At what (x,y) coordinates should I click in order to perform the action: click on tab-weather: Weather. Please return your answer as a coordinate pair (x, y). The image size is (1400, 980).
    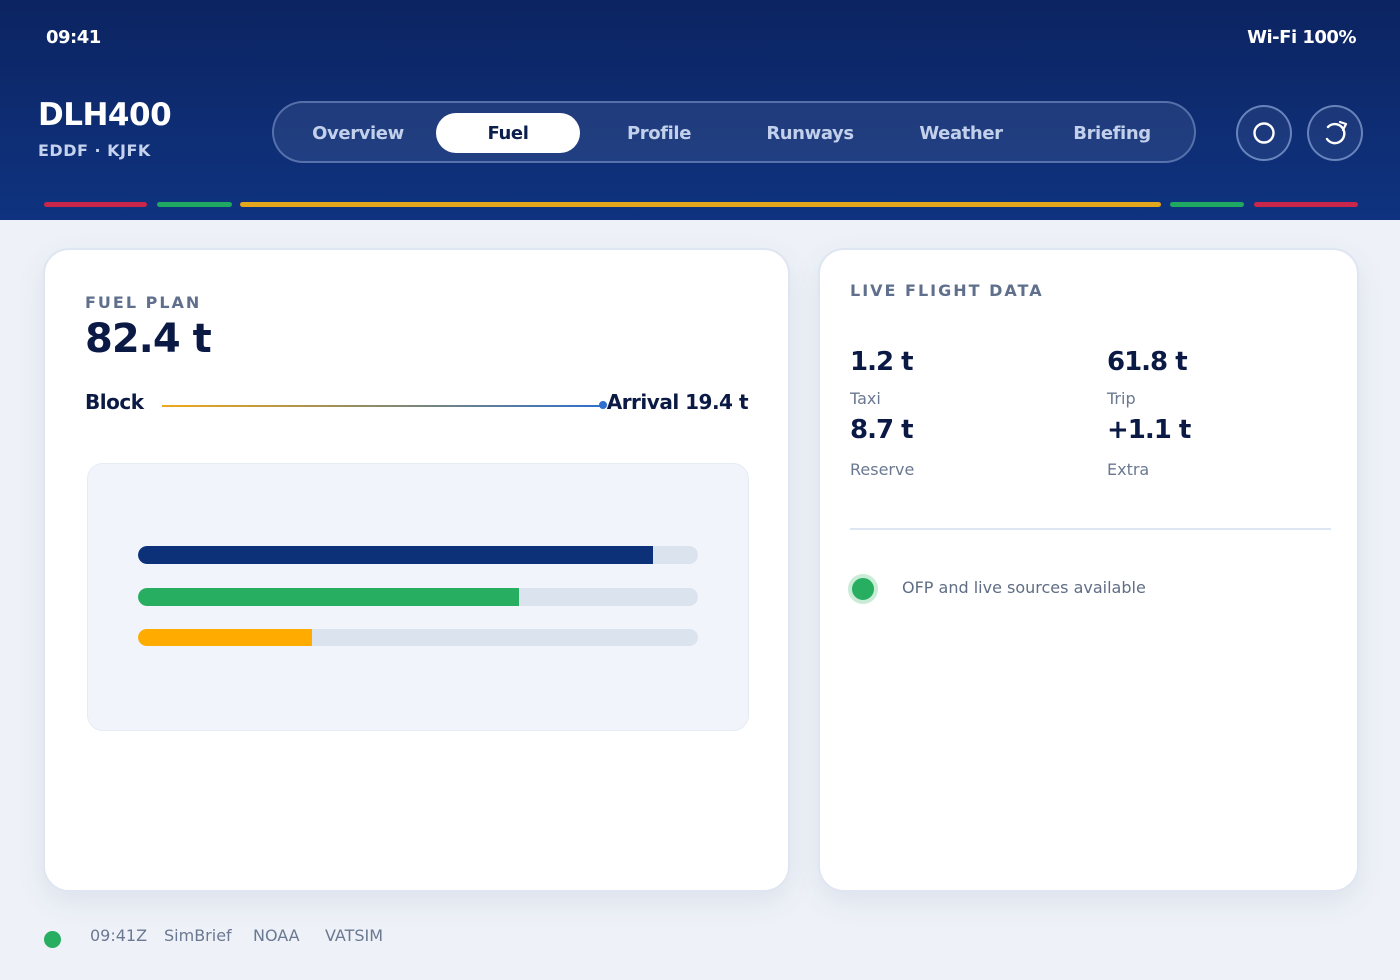
    Looking at the image, I should click on (961, 133).